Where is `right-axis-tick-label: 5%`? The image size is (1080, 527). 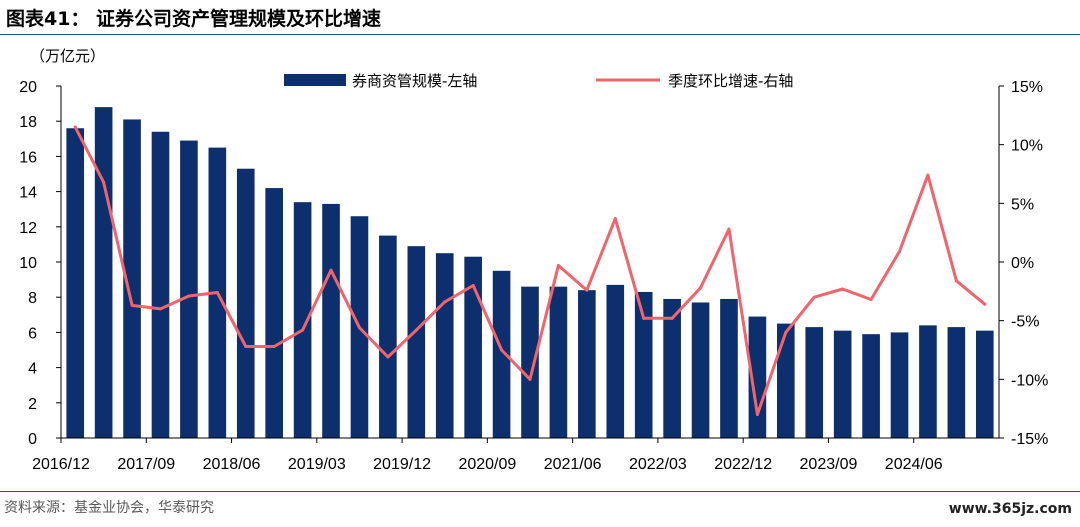
right-axis-tick-label: 5% is located at coordinates (1022, 204).